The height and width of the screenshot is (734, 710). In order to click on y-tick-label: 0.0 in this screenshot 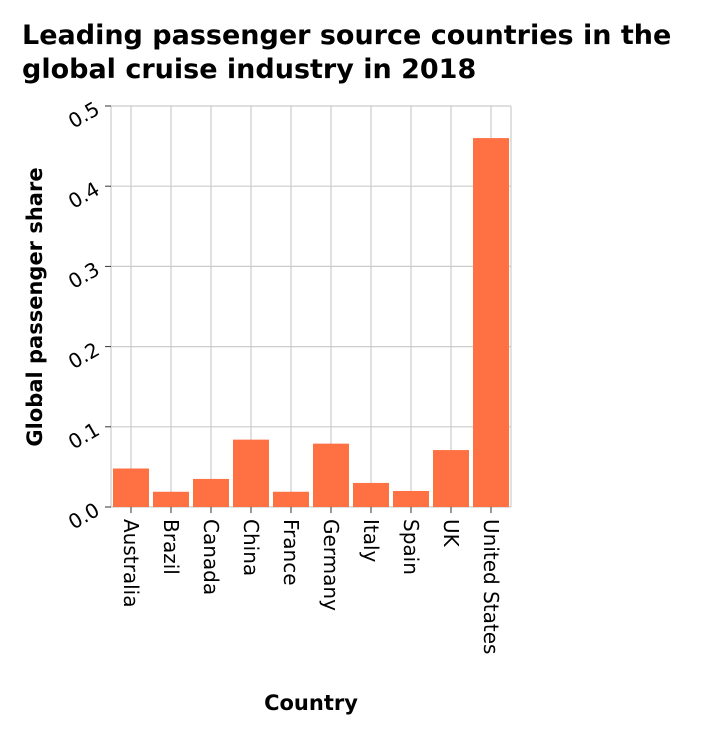, I will do `click(84, 516)`.